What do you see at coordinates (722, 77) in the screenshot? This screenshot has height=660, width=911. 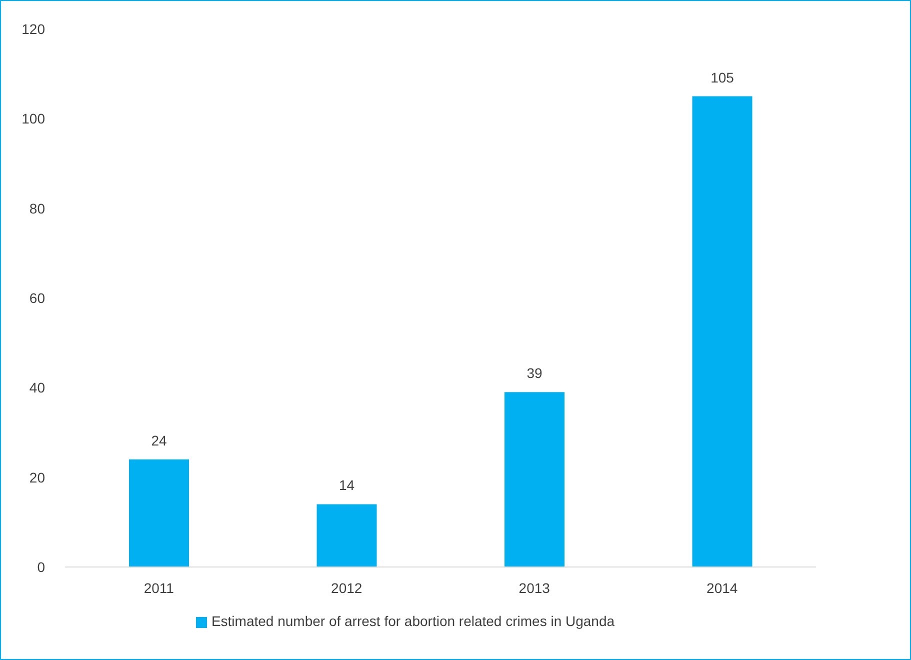 I see `data-label: 105` at bounding box center [722, 77].